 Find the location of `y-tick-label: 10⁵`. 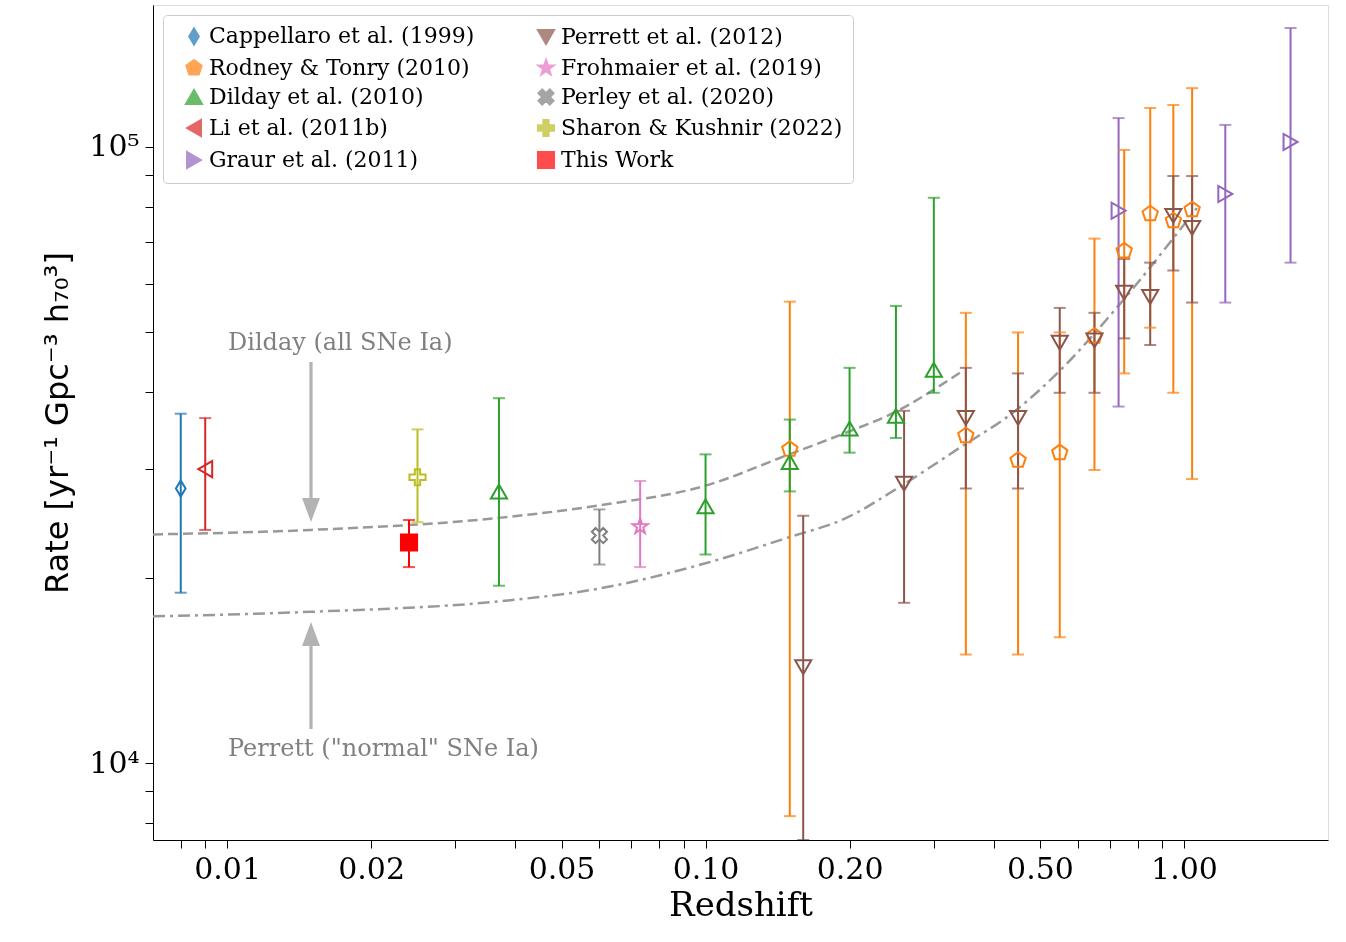

y-tick-label: 10⁵ is located at coordinates (114, 146).